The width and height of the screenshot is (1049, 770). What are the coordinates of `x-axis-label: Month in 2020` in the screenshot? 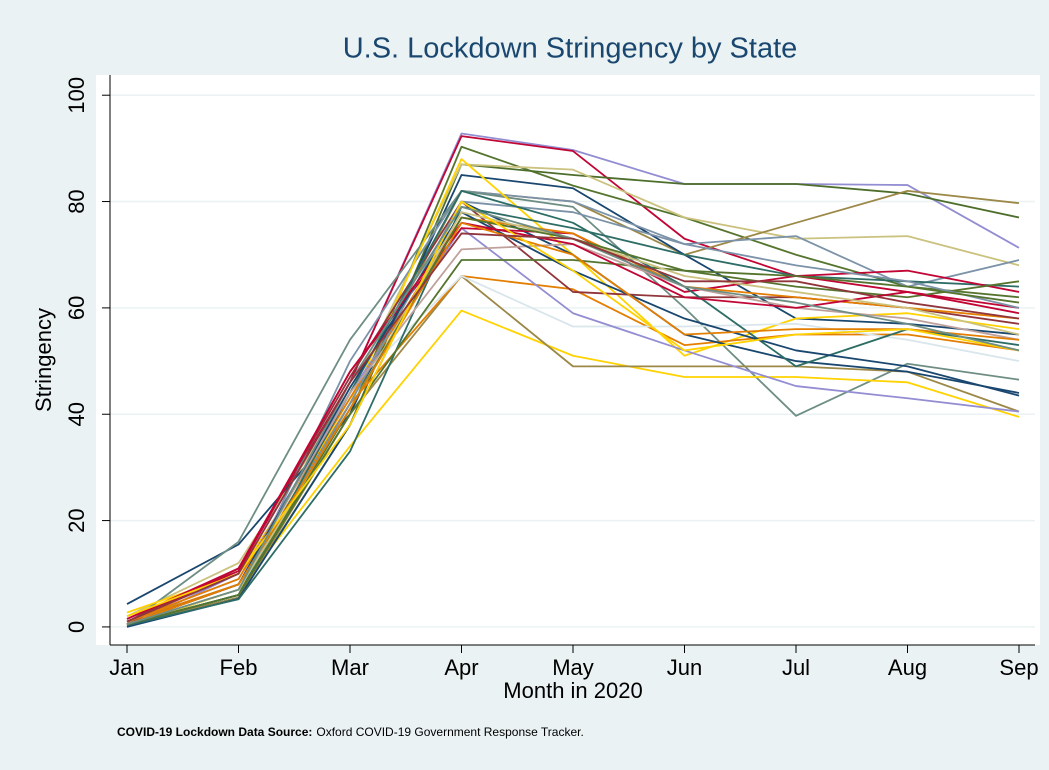 It's located at (572, 690).